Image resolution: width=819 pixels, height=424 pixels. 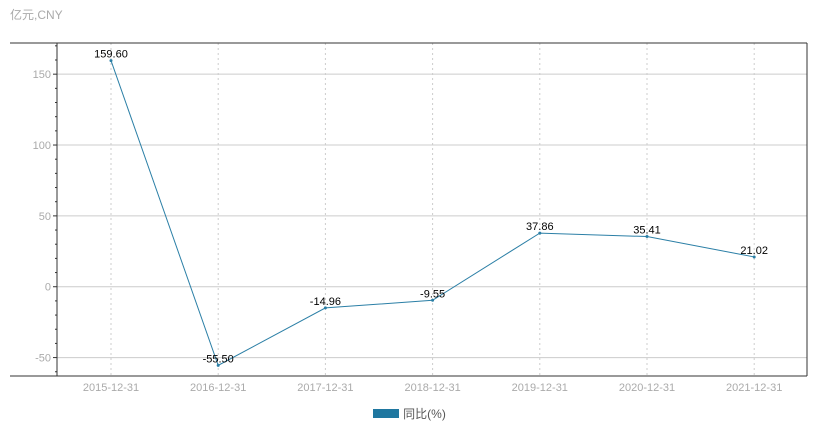 I want to click on y-tick-label: 100, so click(x=42, y=146).